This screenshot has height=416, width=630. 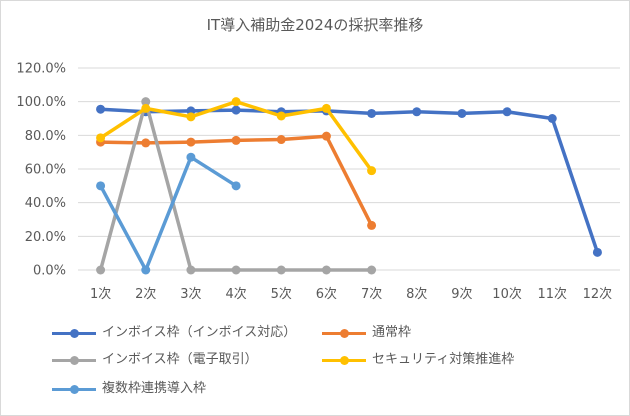 I want to click on x-tick-label: 3次, so click(x=190, y=294).